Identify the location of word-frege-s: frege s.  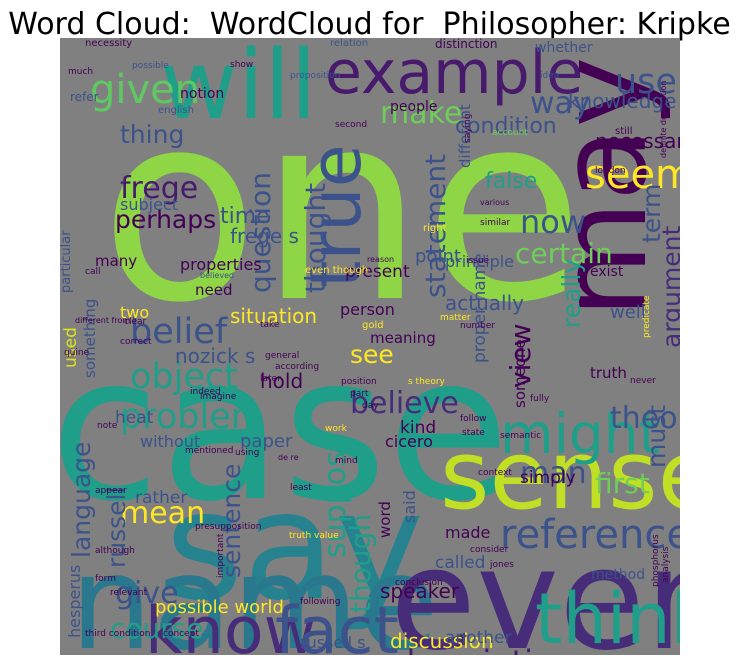
(264, 236).